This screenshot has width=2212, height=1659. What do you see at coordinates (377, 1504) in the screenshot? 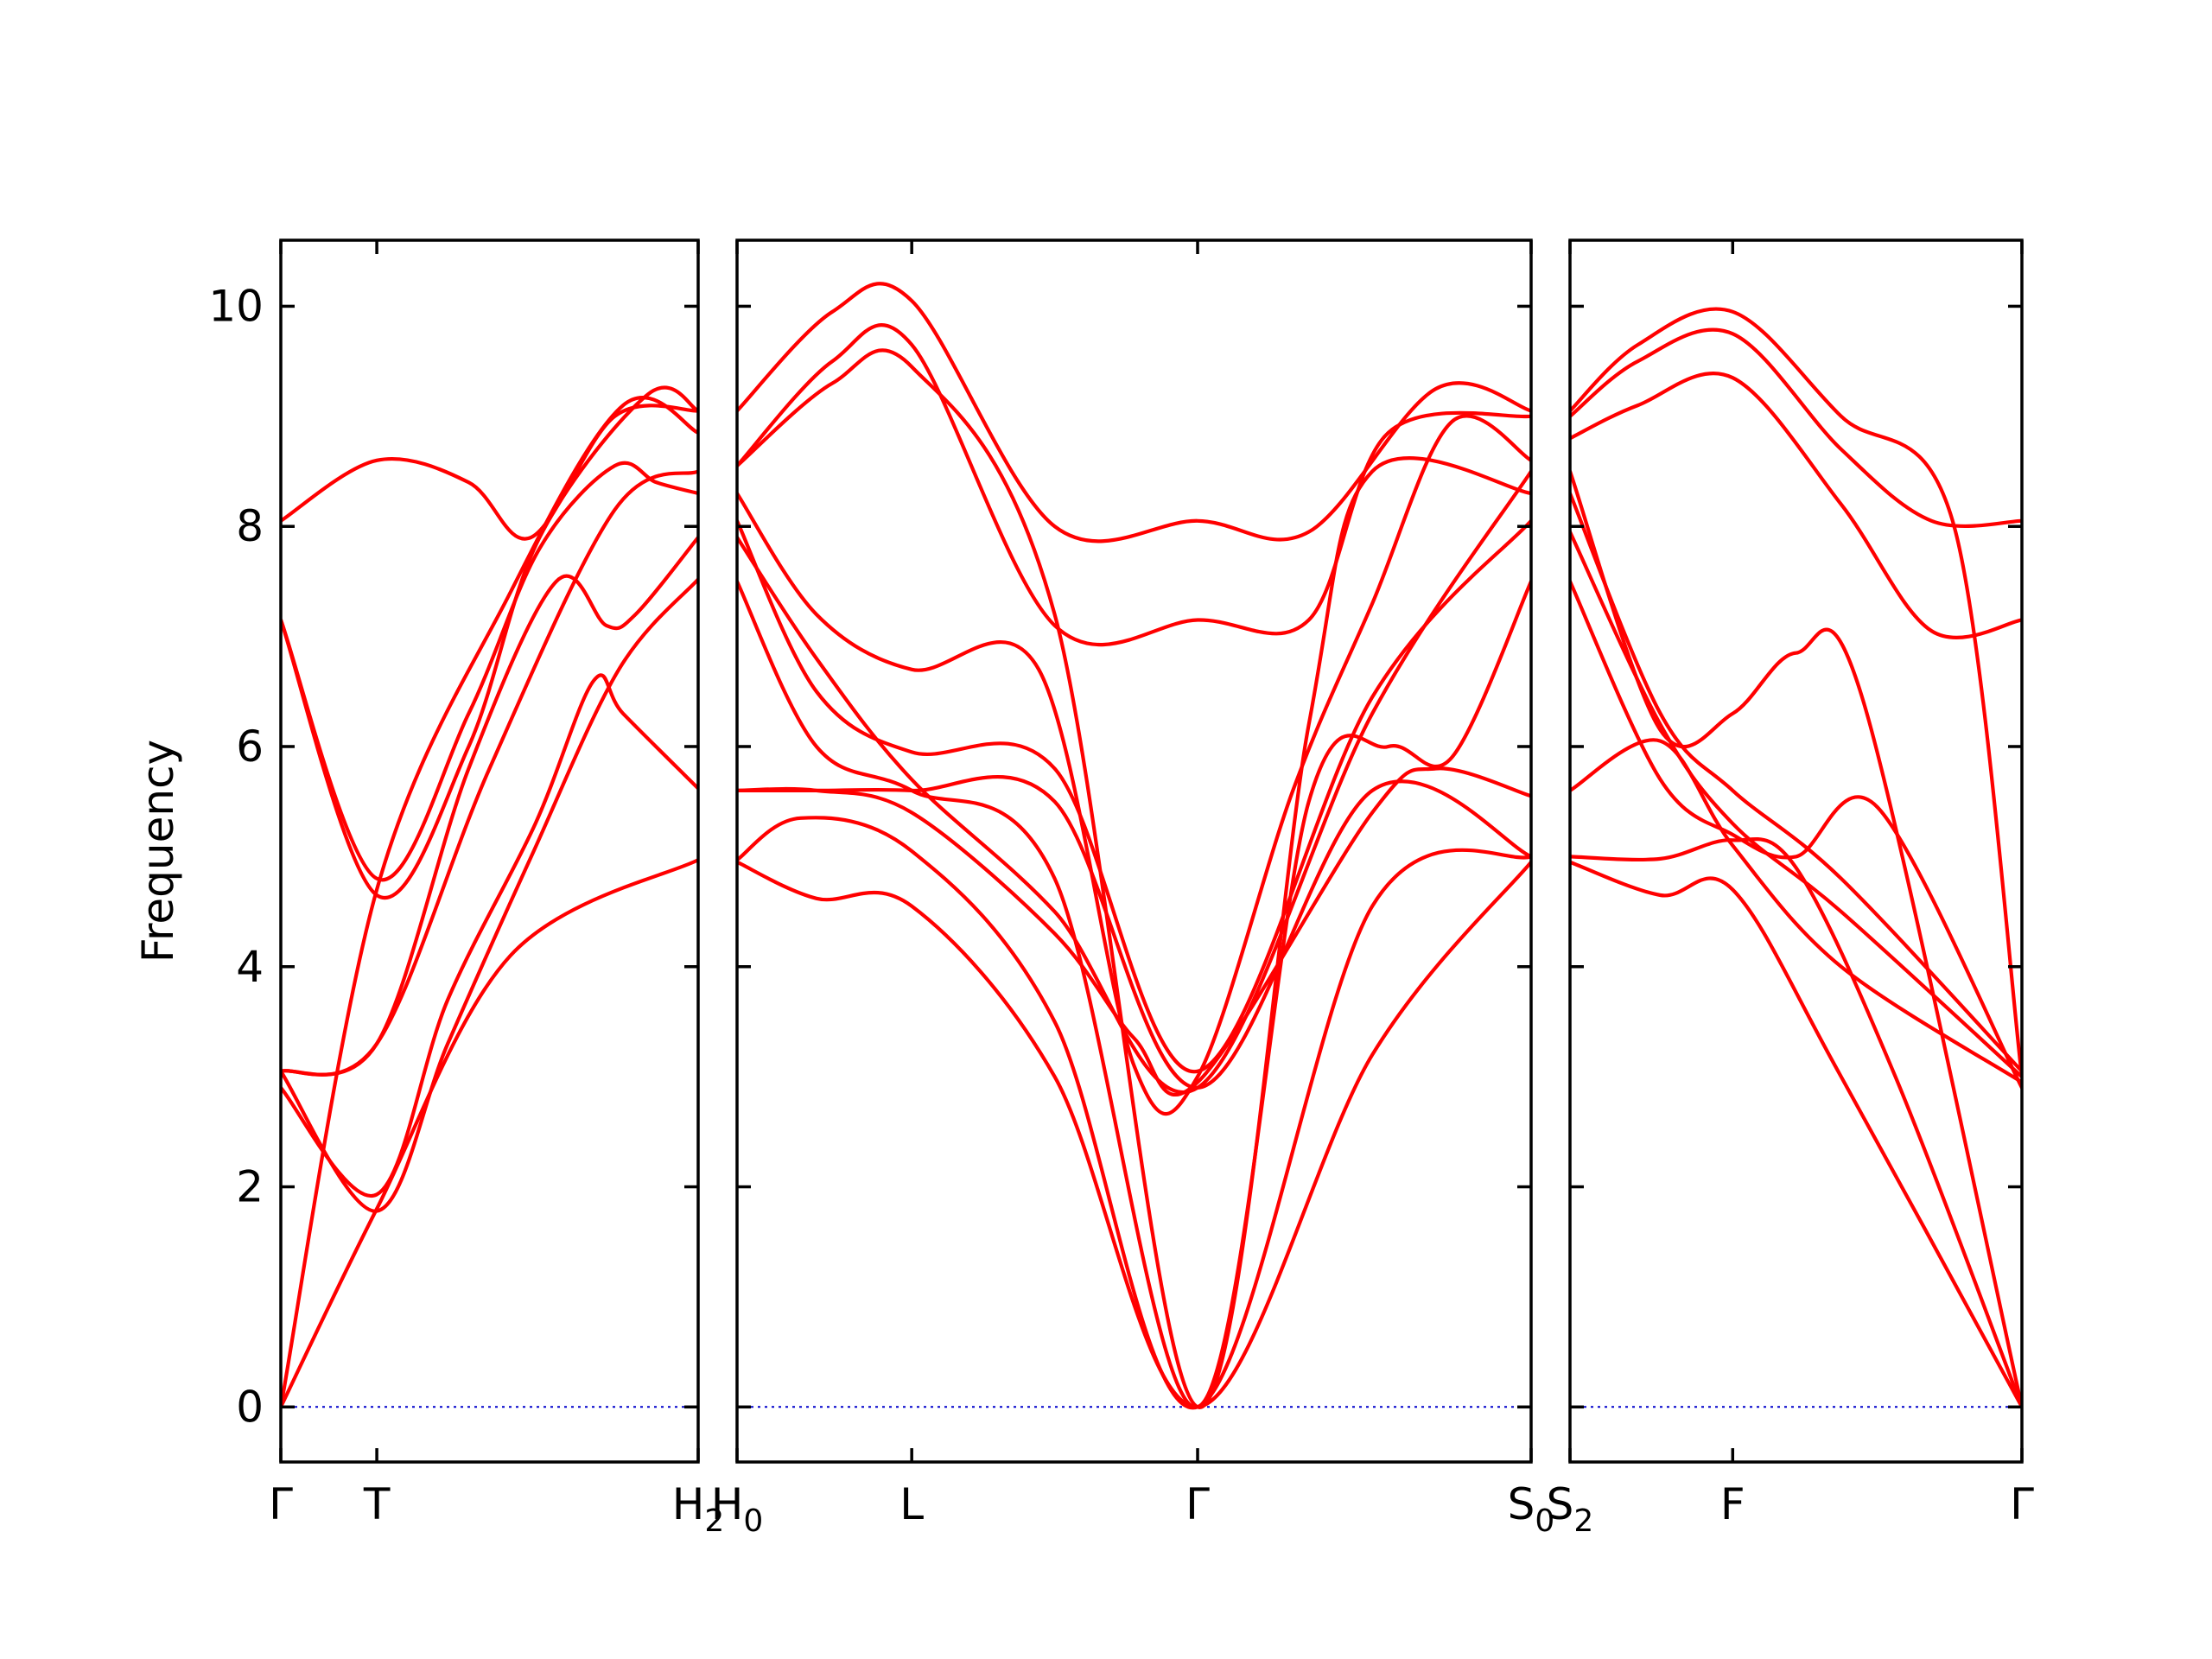
I see `x-tick-label: T` at bounding box center [377, 1504].